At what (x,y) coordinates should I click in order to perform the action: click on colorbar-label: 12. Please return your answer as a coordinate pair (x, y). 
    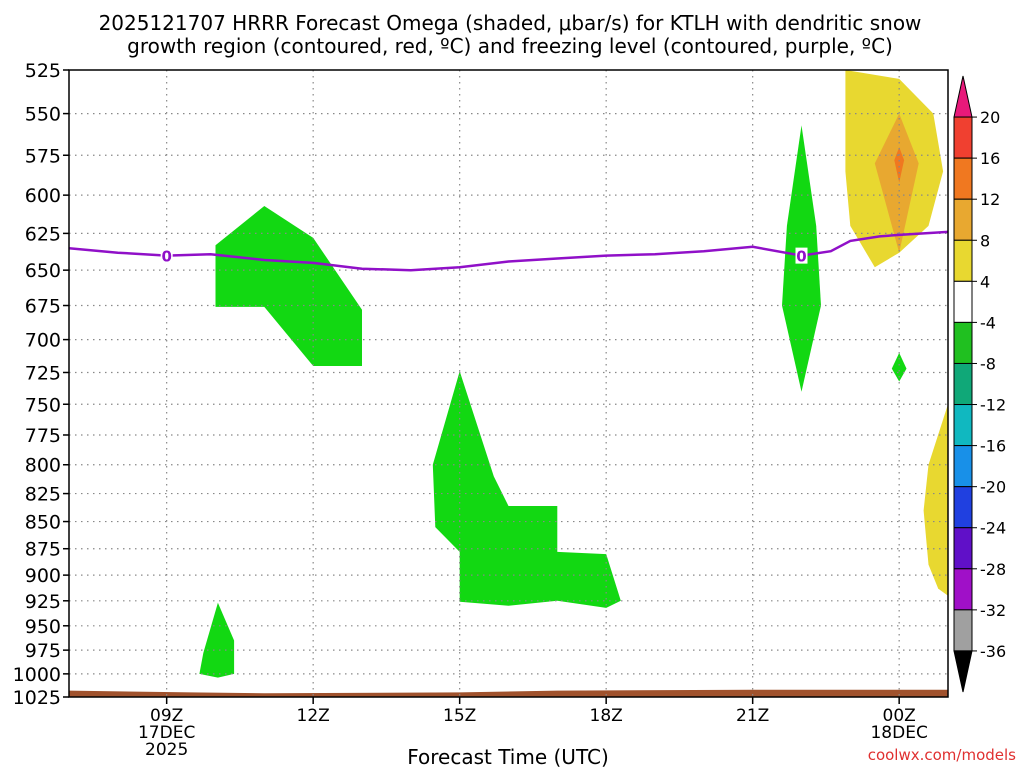
    Looking at the image, I should click on (990, 199).